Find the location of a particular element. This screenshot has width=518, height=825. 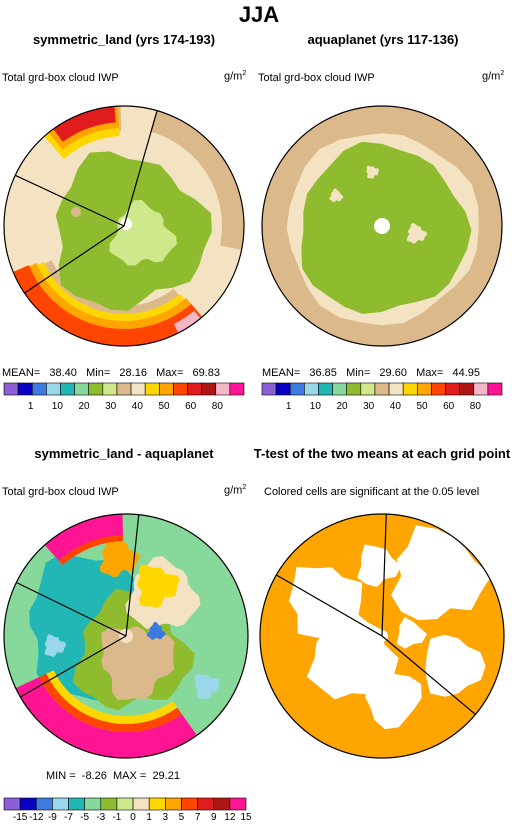

panel-3-ring-yellow-south is located at coordinates (112, 697).